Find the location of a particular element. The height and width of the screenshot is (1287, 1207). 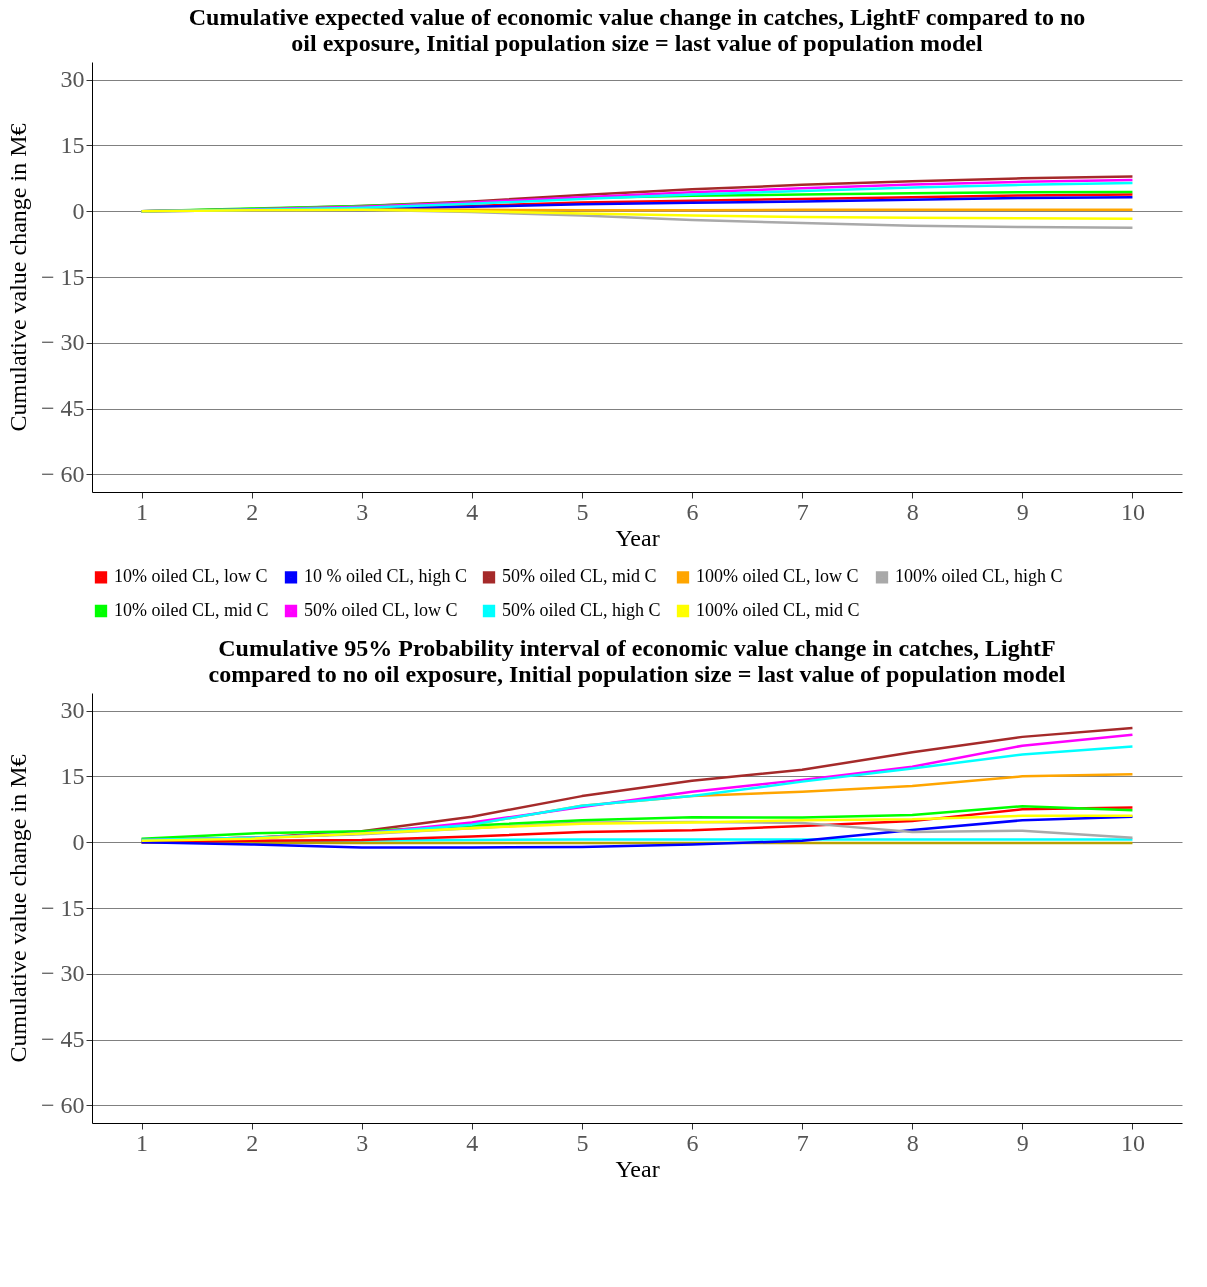

legend-label: 100% oiled CL, low C is located at coordinates (777, 576).